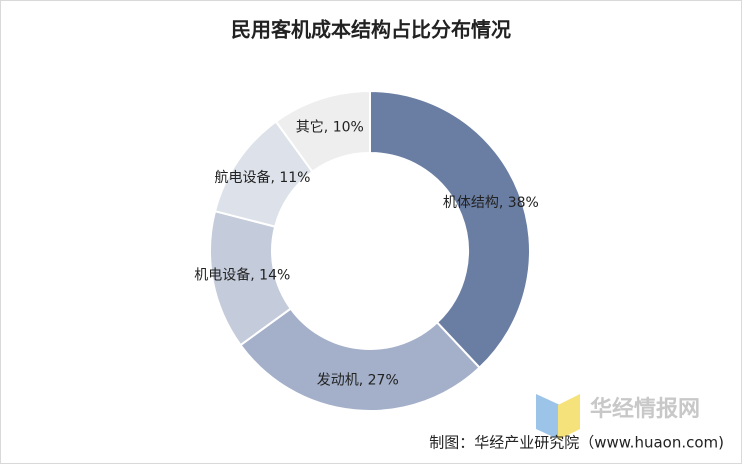 The image size is (742, 468). I want to click on data-label: 机体结构, 38%, so click(491, 203).